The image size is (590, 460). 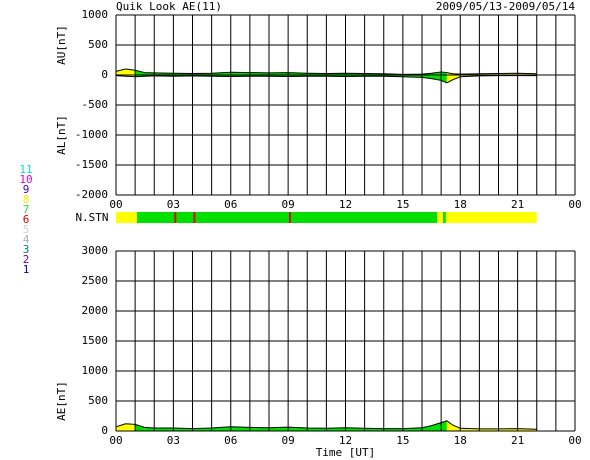 I want to click on chart-title: Quik Look AE(11), so click(x=169, y=6).